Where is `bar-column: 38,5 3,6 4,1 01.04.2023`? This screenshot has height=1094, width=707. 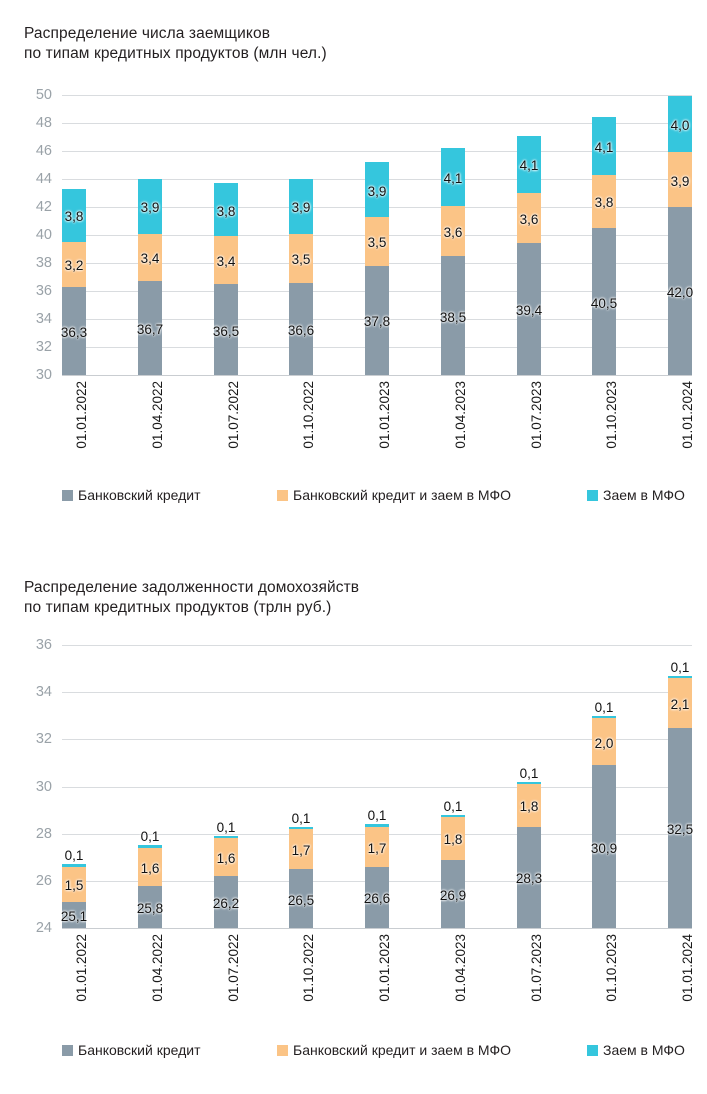
bar-column: 38,5 3,6 4,1 01.04.2023 is located at coordinates (453, 272).